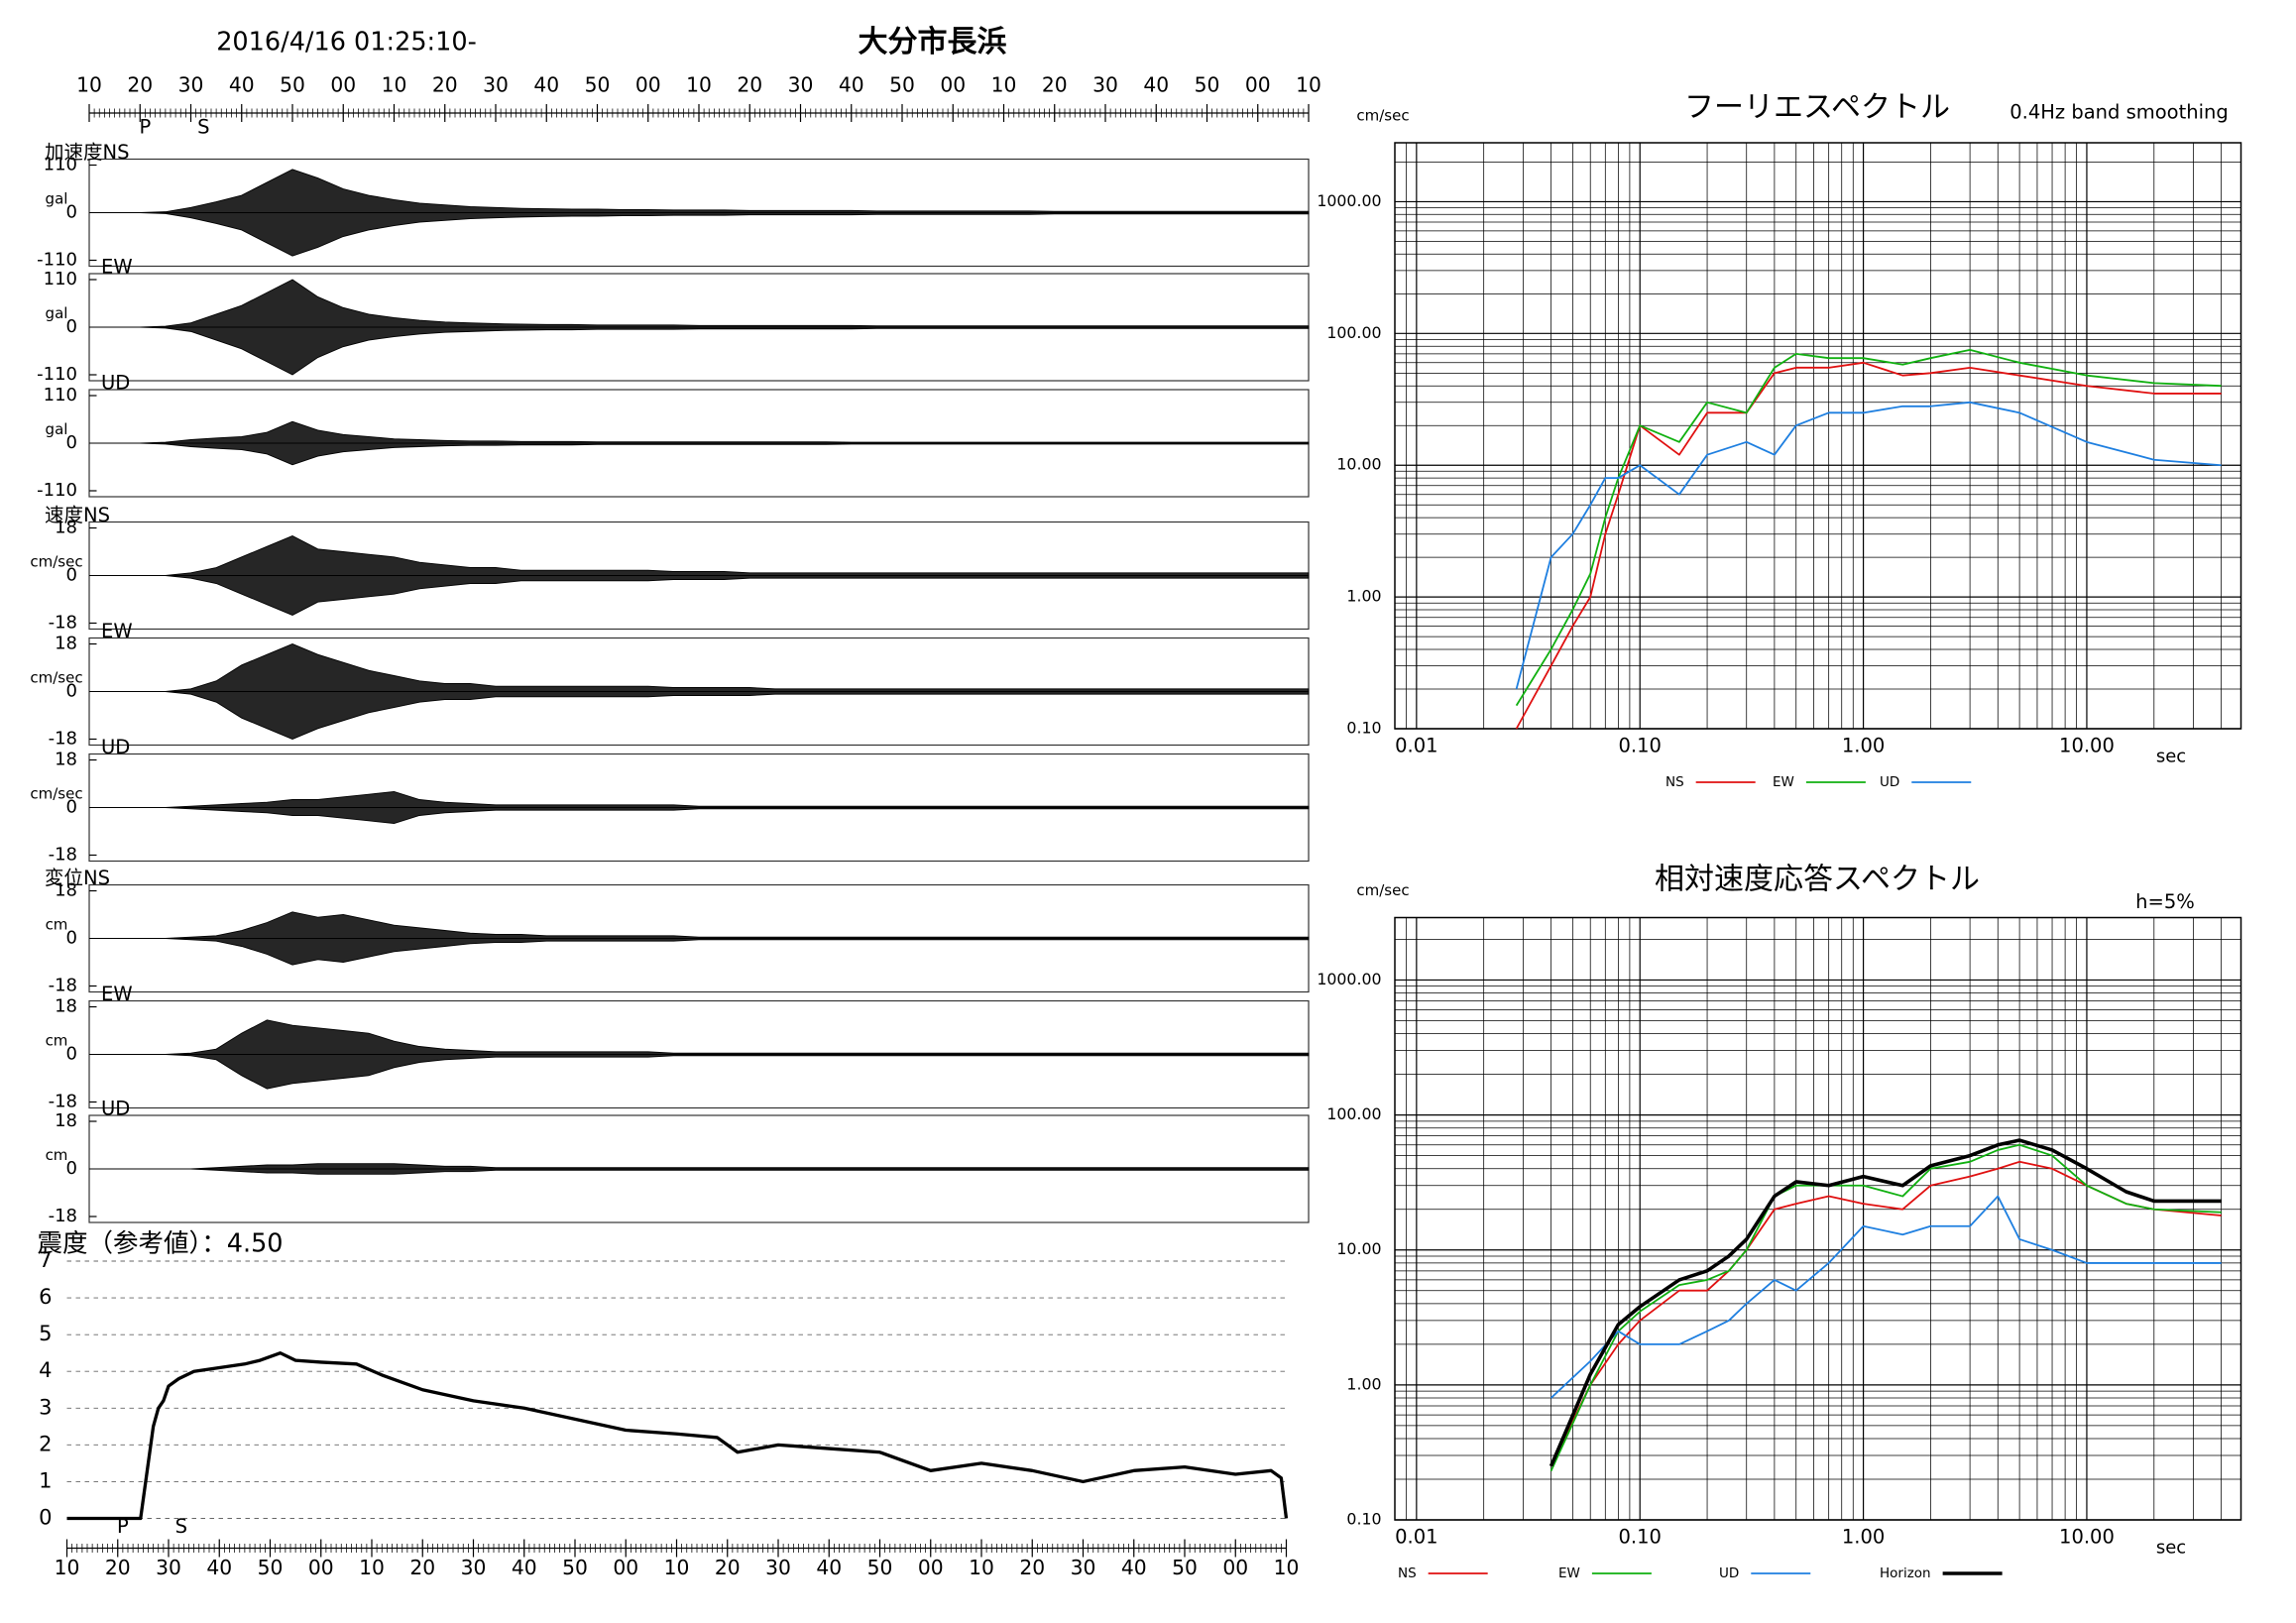 The height and width of the screenshot is (1623, 2296). Describe the element at coordinates (1364, 728) in the screenshot. I see `y-tick-label: 0.10` at that location.